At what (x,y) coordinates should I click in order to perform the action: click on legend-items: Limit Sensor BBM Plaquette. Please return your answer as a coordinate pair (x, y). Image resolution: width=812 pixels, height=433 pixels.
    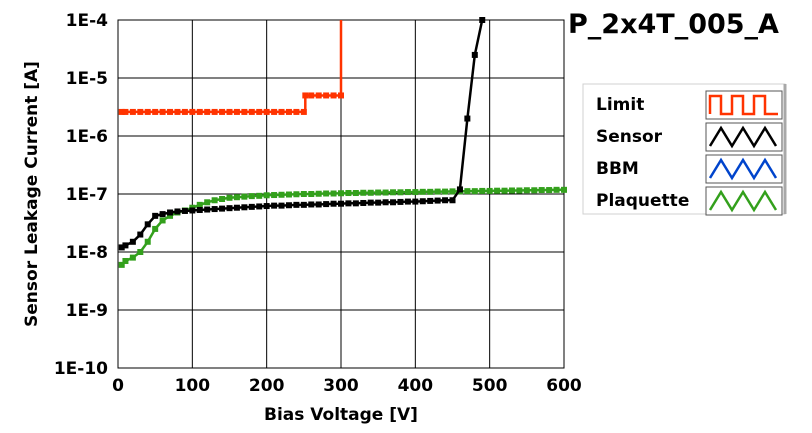
    Looking at the image, I should click on (689, 153).